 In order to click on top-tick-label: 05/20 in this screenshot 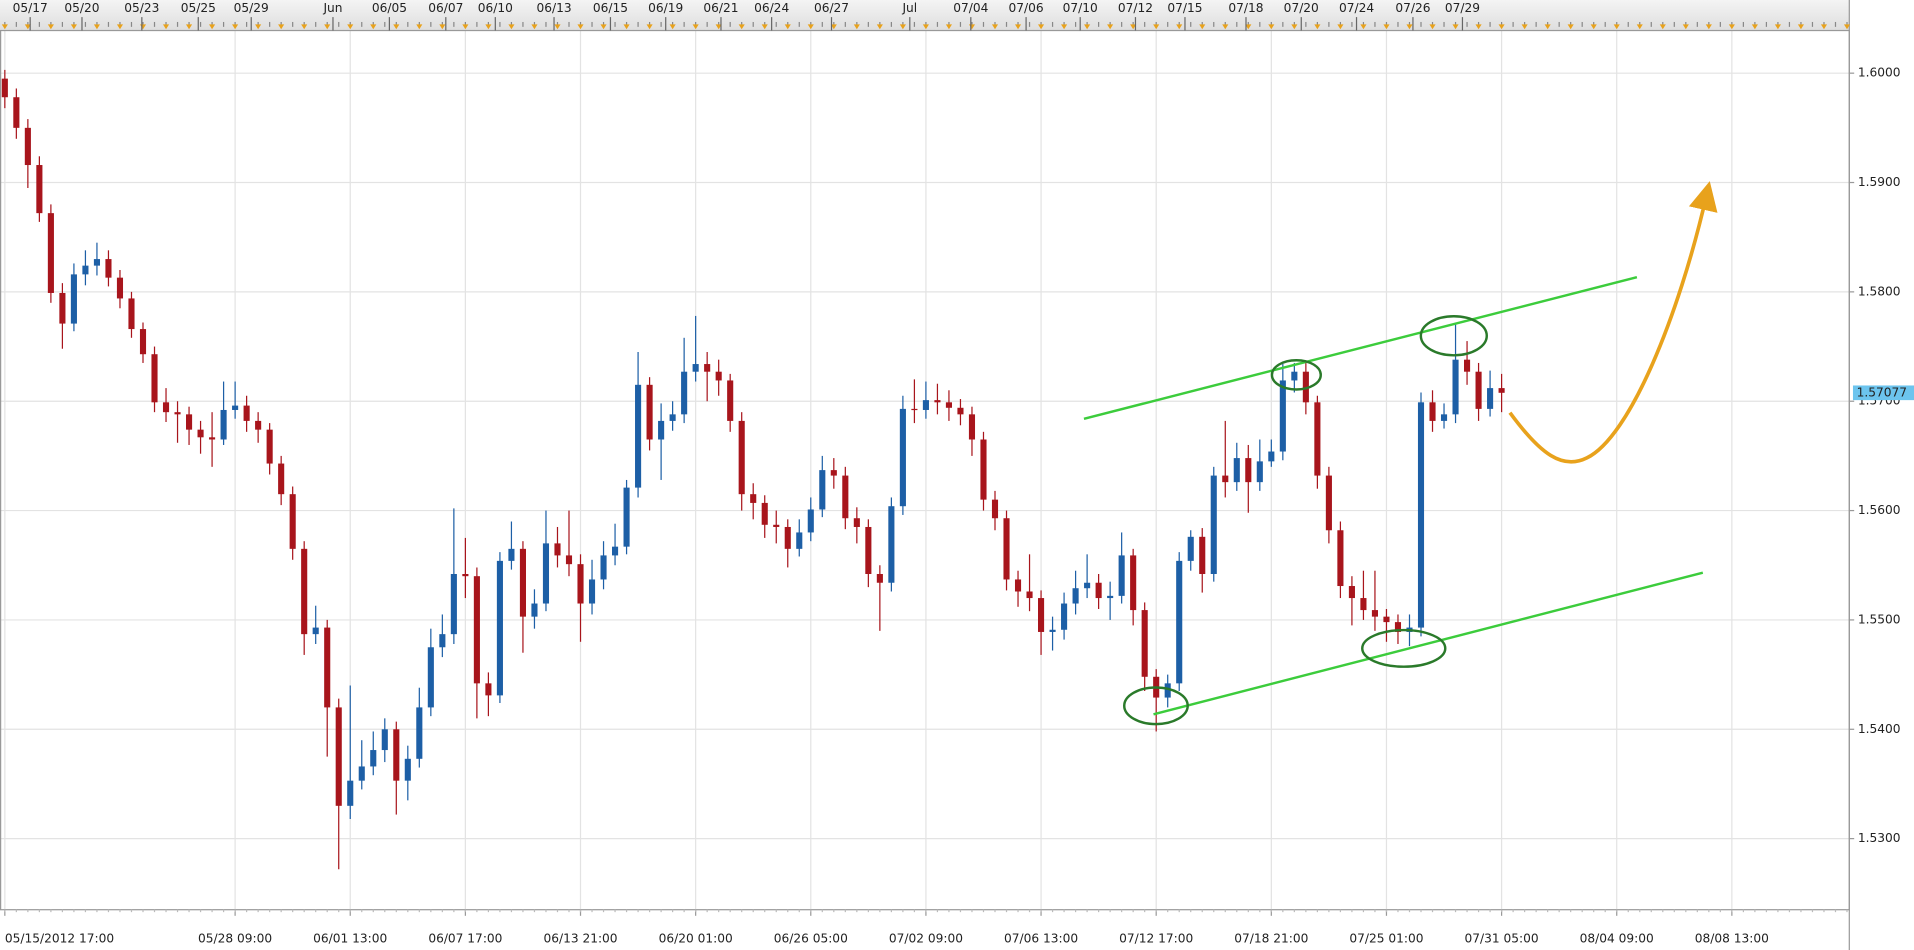, I will do `click(81, 8)`.